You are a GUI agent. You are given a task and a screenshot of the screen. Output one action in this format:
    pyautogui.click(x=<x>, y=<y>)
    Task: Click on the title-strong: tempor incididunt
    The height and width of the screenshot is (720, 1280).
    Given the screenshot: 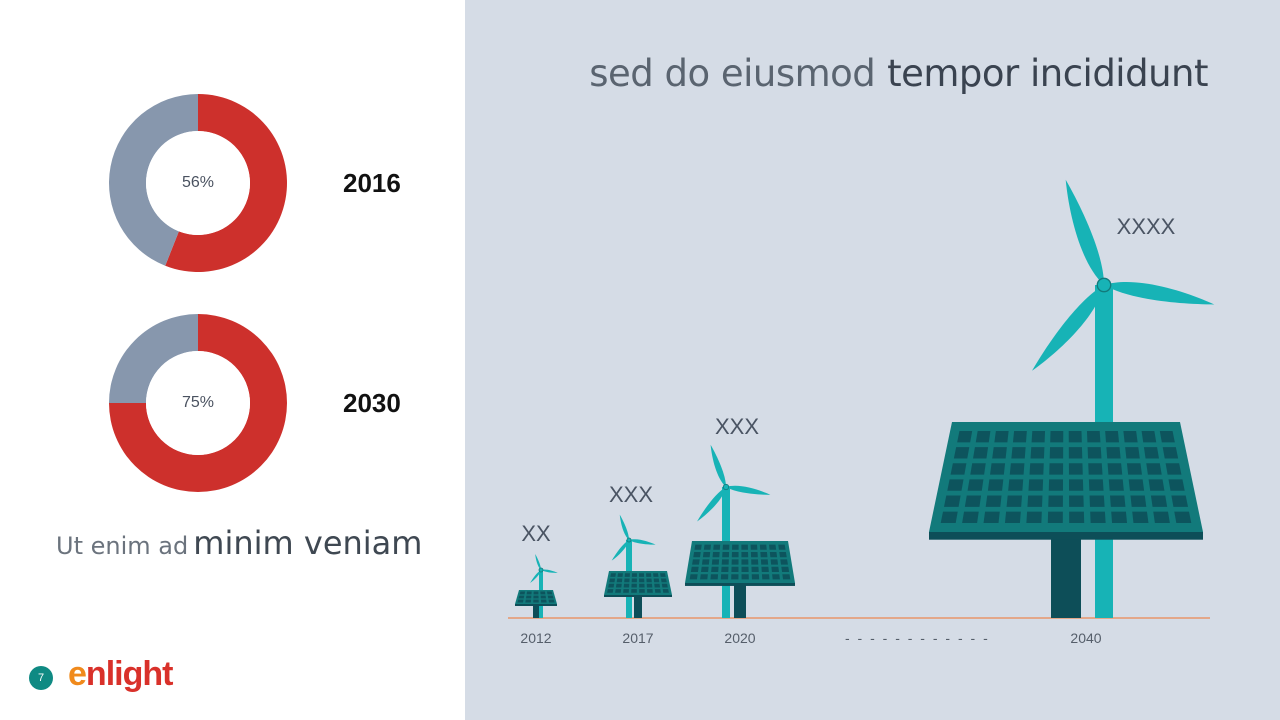 What is the action you would take?
    pyautogui.click(x=1047, y=73)
    